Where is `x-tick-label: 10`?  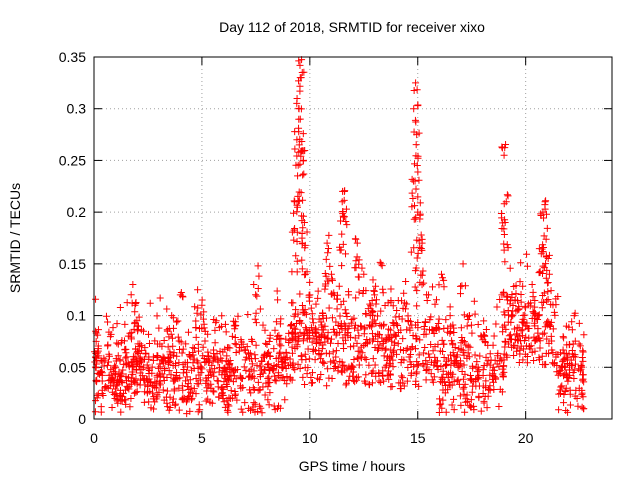 x-tick-label: 10 is located at coordinates (310, 438).